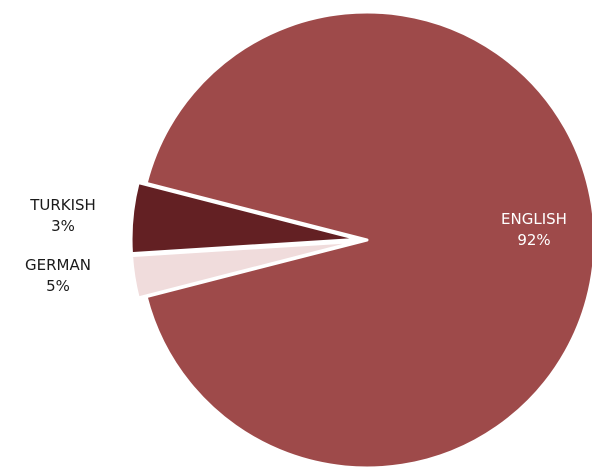 This screenshot has height=467, width=592. What do you see at coordinates (63, 226) in the screenshot?
I see `slice-value-turkish: 3%` at bounding box center [63, 226].